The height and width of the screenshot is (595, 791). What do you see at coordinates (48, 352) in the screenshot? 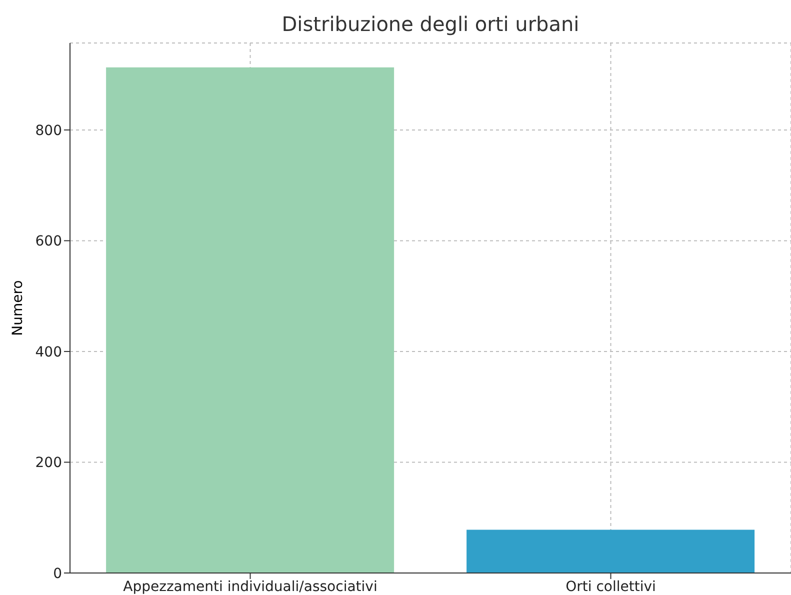
I see `y-tick-label: 400` at bounding box center [48, 352].